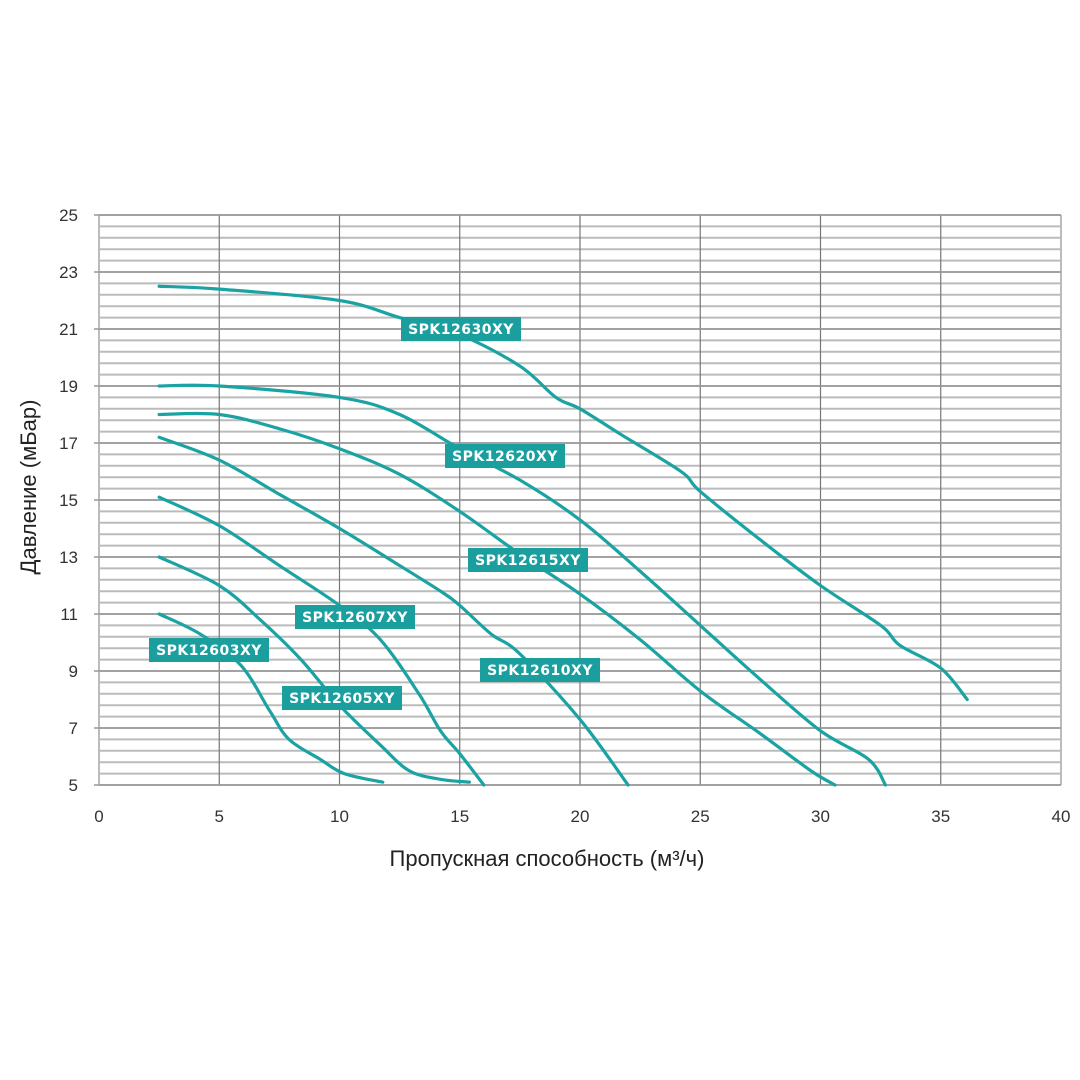 The image size is (1080, 1080). I want to click on x-tick-label: 15, so click(459, 816).